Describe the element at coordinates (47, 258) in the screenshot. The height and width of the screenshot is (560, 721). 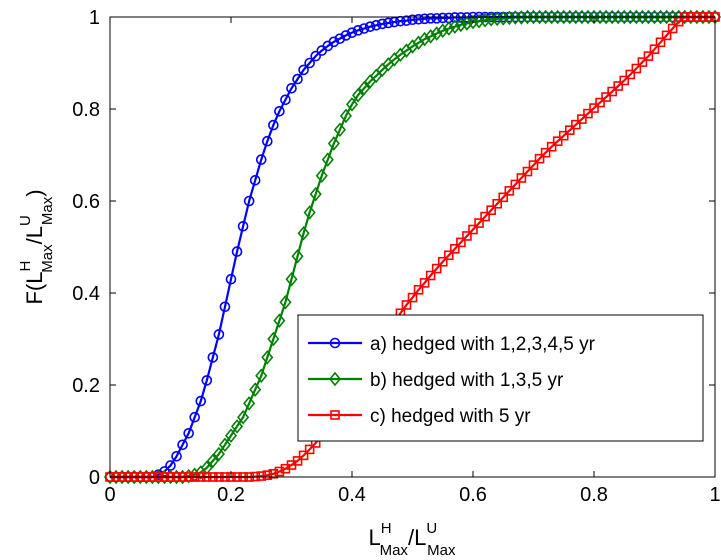
I see `y-label-sub1: Max` at that location.